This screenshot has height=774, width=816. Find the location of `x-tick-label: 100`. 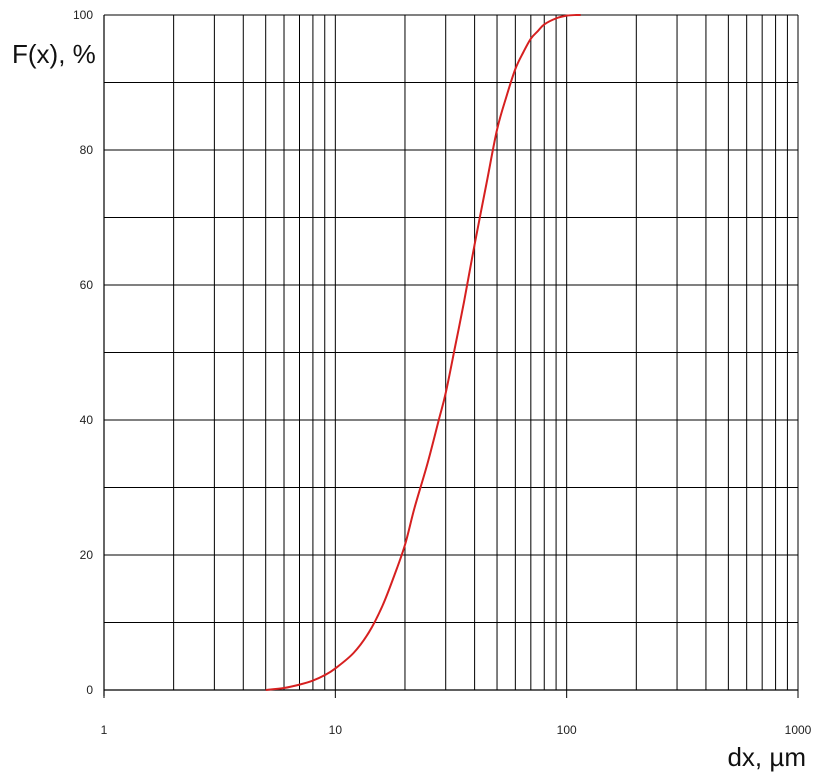

x-tick-label: 100 is located at coordinates (567, 730).